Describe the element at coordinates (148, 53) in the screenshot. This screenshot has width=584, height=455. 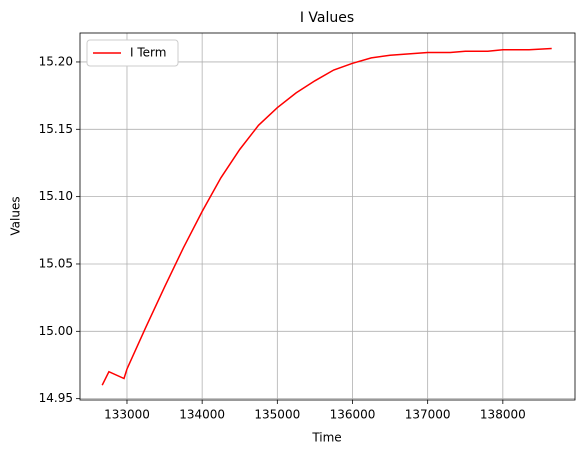
I see `legend-label: I Term` at that location.